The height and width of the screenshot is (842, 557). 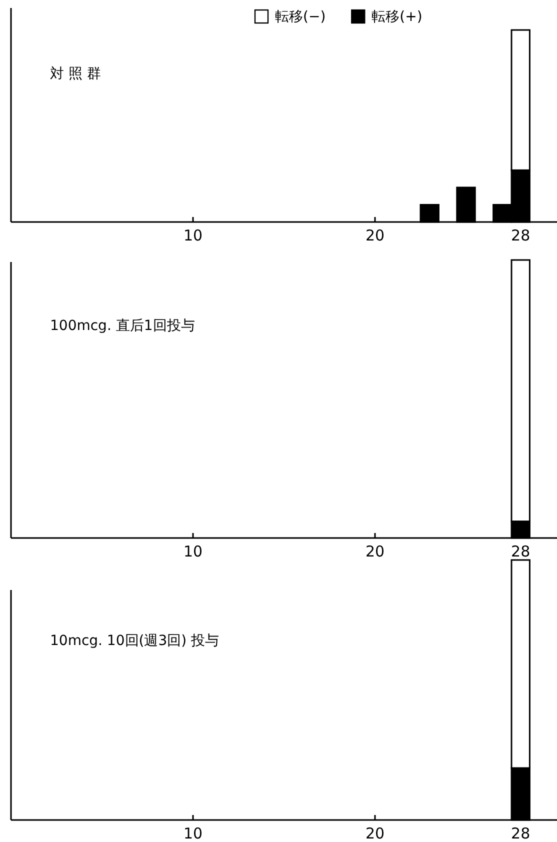 What do you see at coordinates (135, 641) in the screenshot?
I see `text: 10mcg. 10回(週3回) 投与` at bounding box center [135, 641].